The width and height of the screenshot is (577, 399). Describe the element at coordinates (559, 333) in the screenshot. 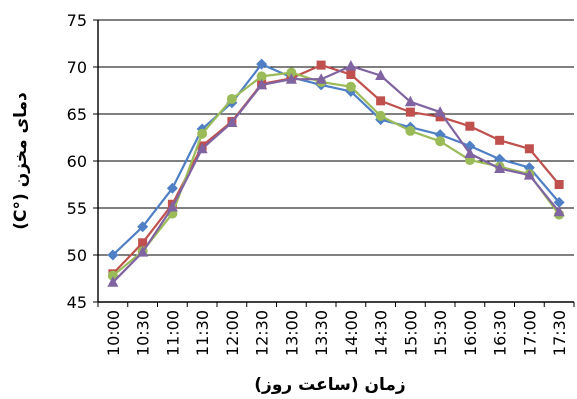

I see `x-tick-label: 17:30` at that location.